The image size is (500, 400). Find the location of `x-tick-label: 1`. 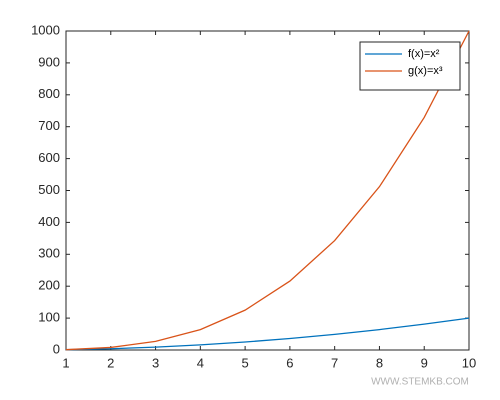

x-tick-label: 1 is located at coordinates (65, 362).